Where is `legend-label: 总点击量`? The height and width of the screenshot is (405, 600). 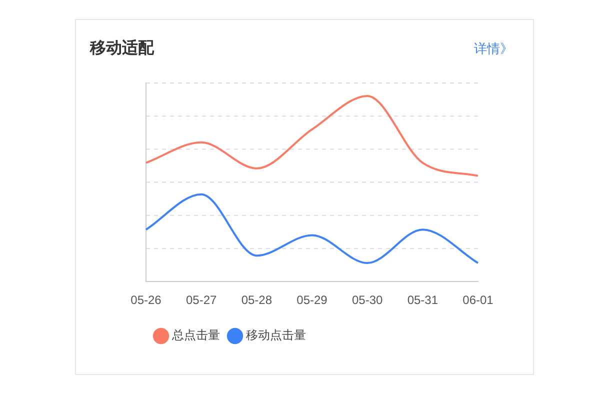 legend-label: 总点击量 is located at coordinates (195, 335).